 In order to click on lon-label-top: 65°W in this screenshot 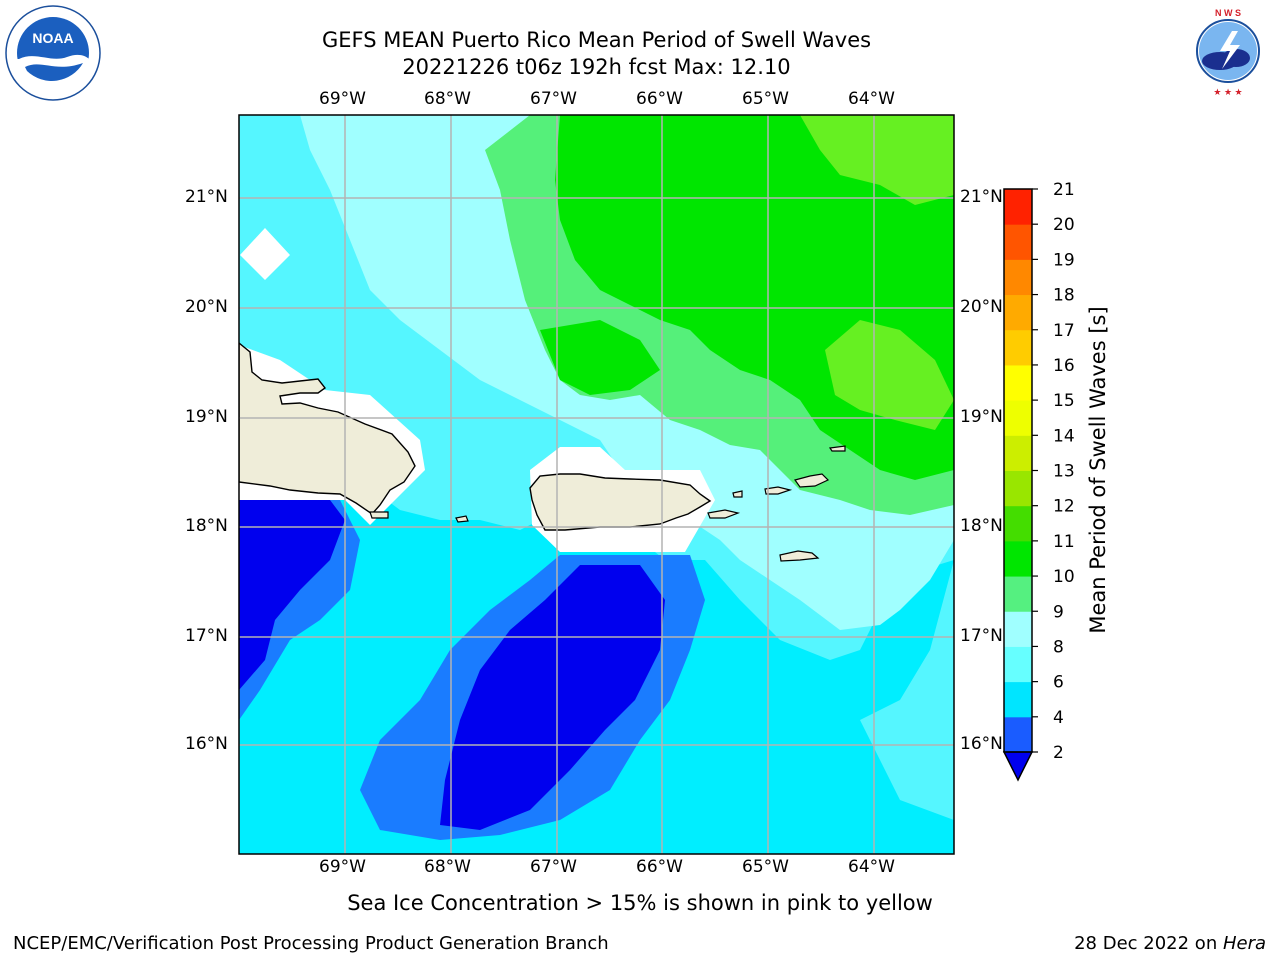, I will do `click(765, 99)`.